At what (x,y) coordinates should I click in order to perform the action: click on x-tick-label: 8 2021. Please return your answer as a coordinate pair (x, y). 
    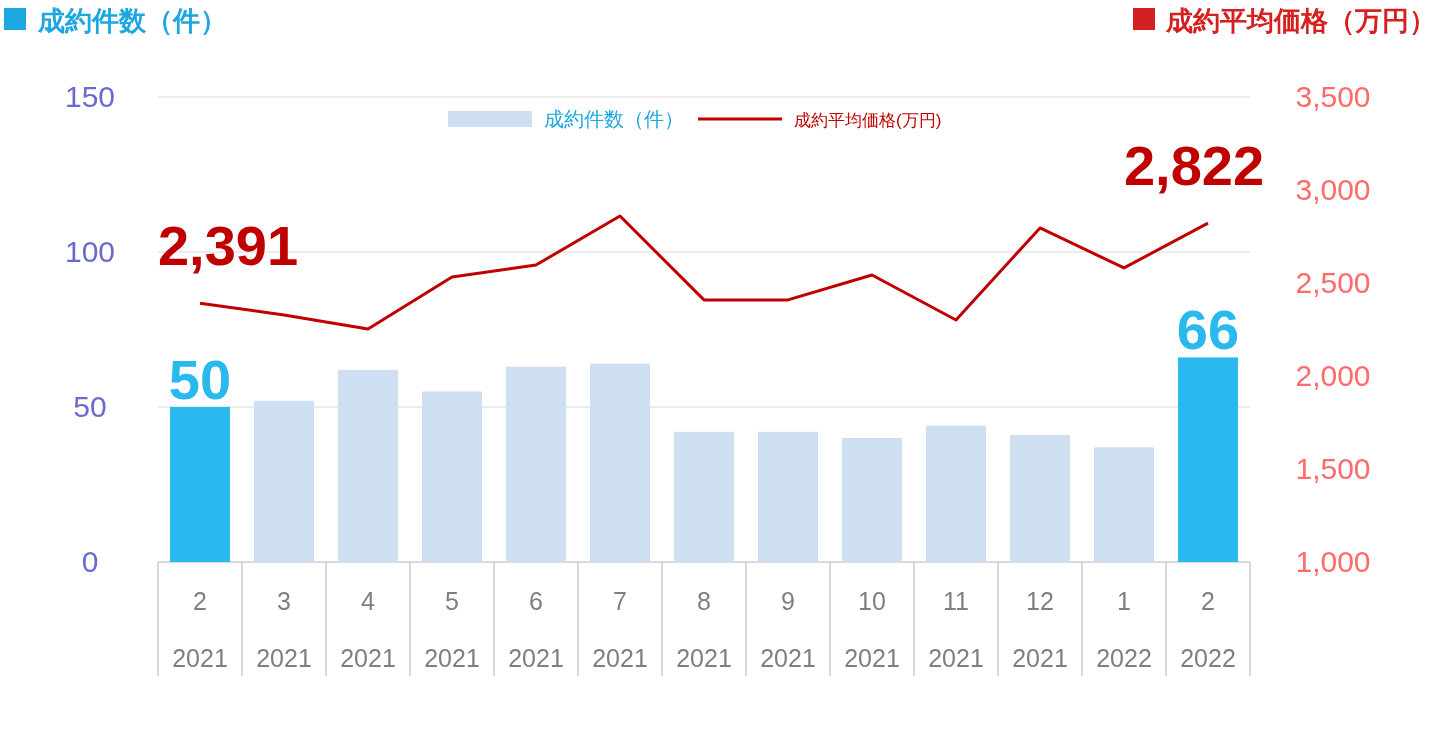
    Looking at the image, I should click on (704, 629).